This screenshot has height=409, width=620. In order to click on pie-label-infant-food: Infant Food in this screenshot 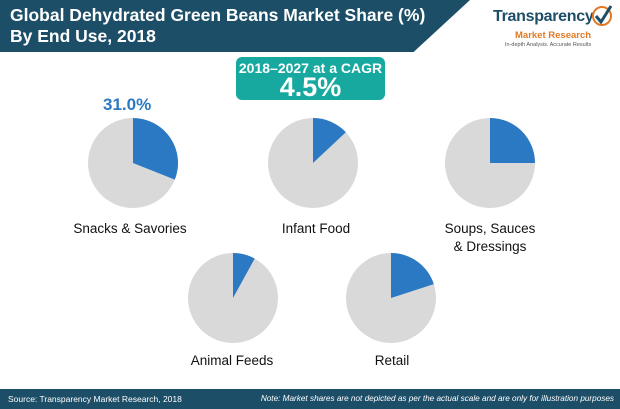, I will do `click(316, 229)`.